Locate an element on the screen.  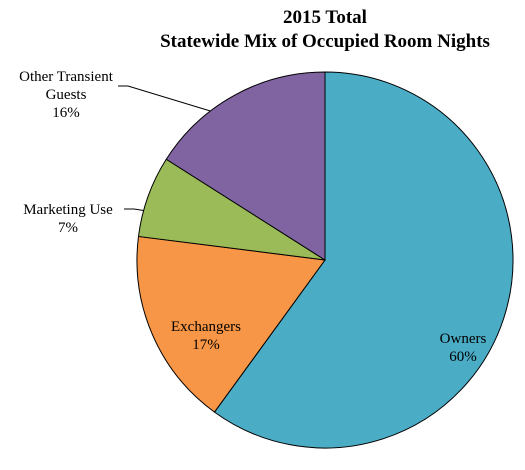
slice-label: Other Transient Guests is located at coordinates (66, 86).